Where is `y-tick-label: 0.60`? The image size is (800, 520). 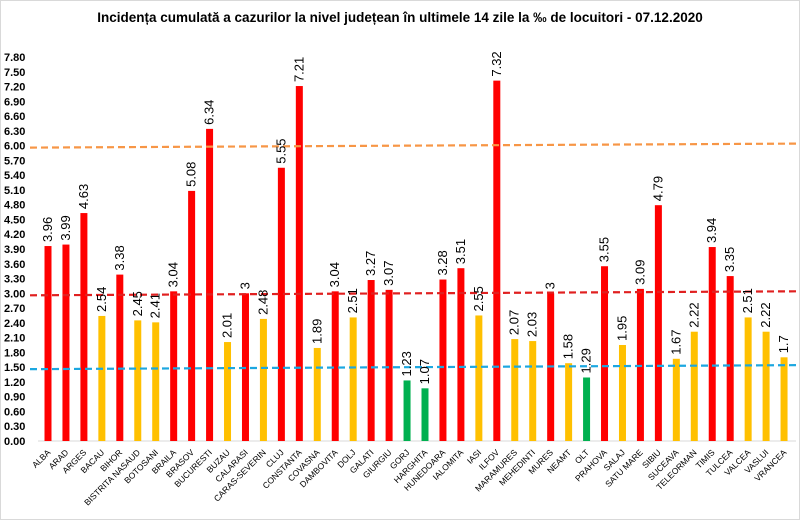 y-tick-label: 0.60 is located at coordinates (14, 412).